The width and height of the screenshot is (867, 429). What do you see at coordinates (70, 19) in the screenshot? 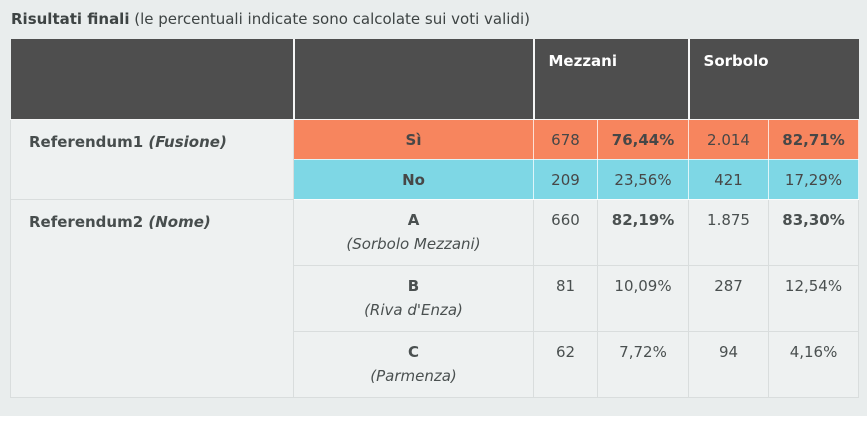
I see `title-main: Risultati finali` at bounding box center [70, 19].